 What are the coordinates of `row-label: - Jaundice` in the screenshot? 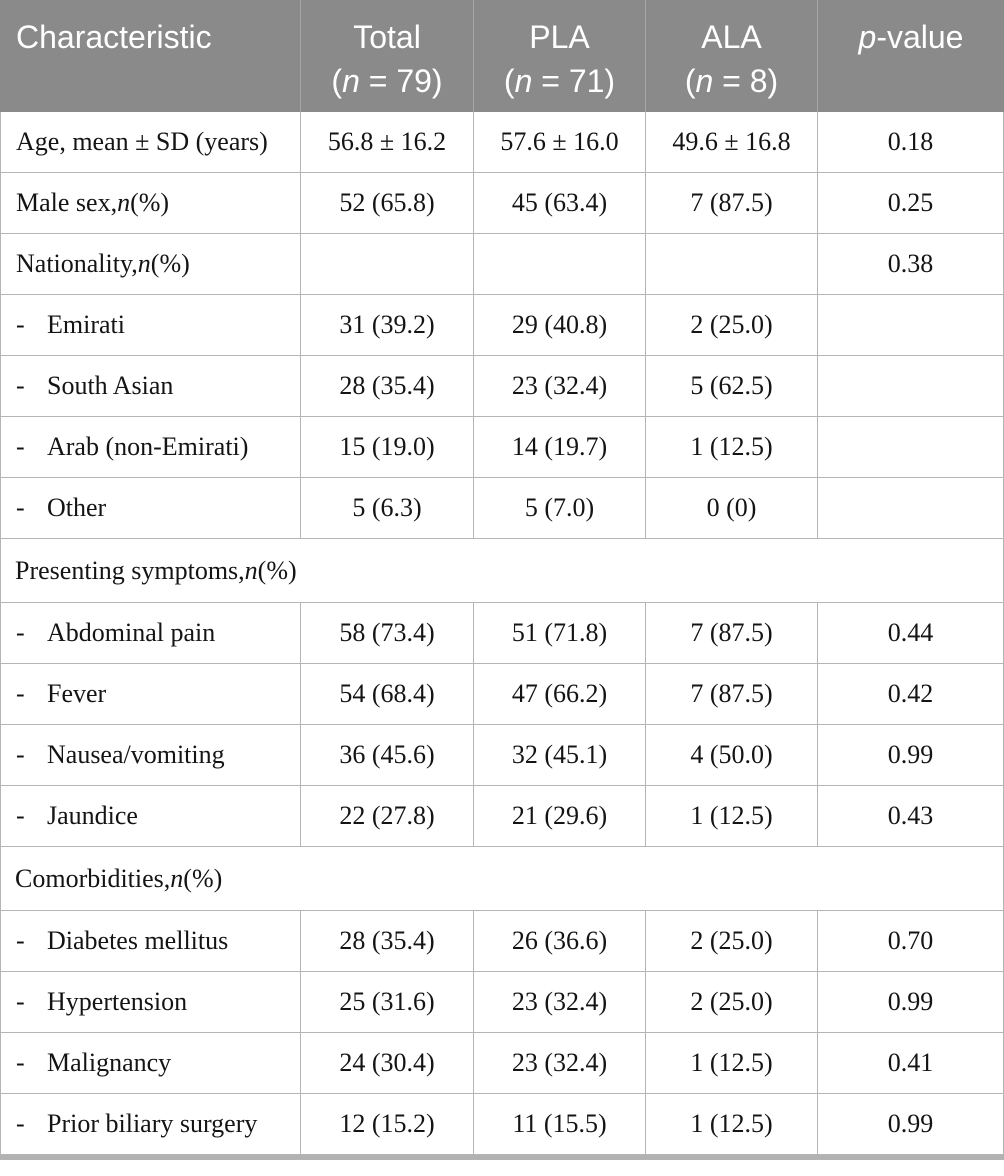 It's located at (150, 816).